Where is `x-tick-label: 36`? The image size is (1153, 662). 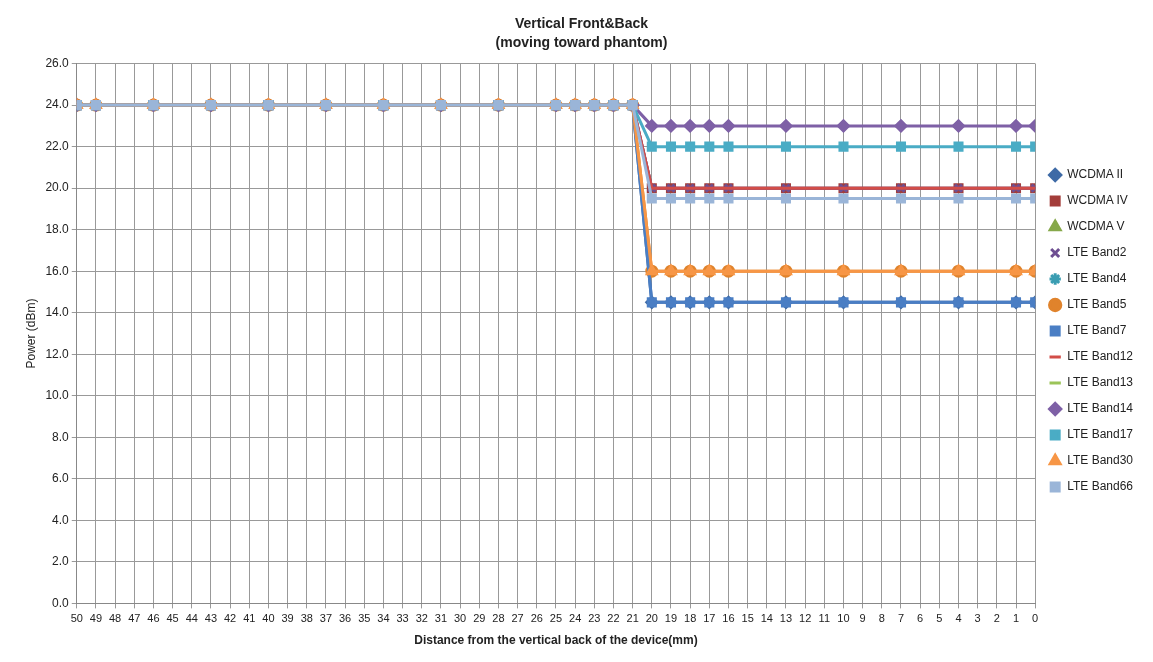 x-tick-label: 36 is located at coordinates (345, 618).